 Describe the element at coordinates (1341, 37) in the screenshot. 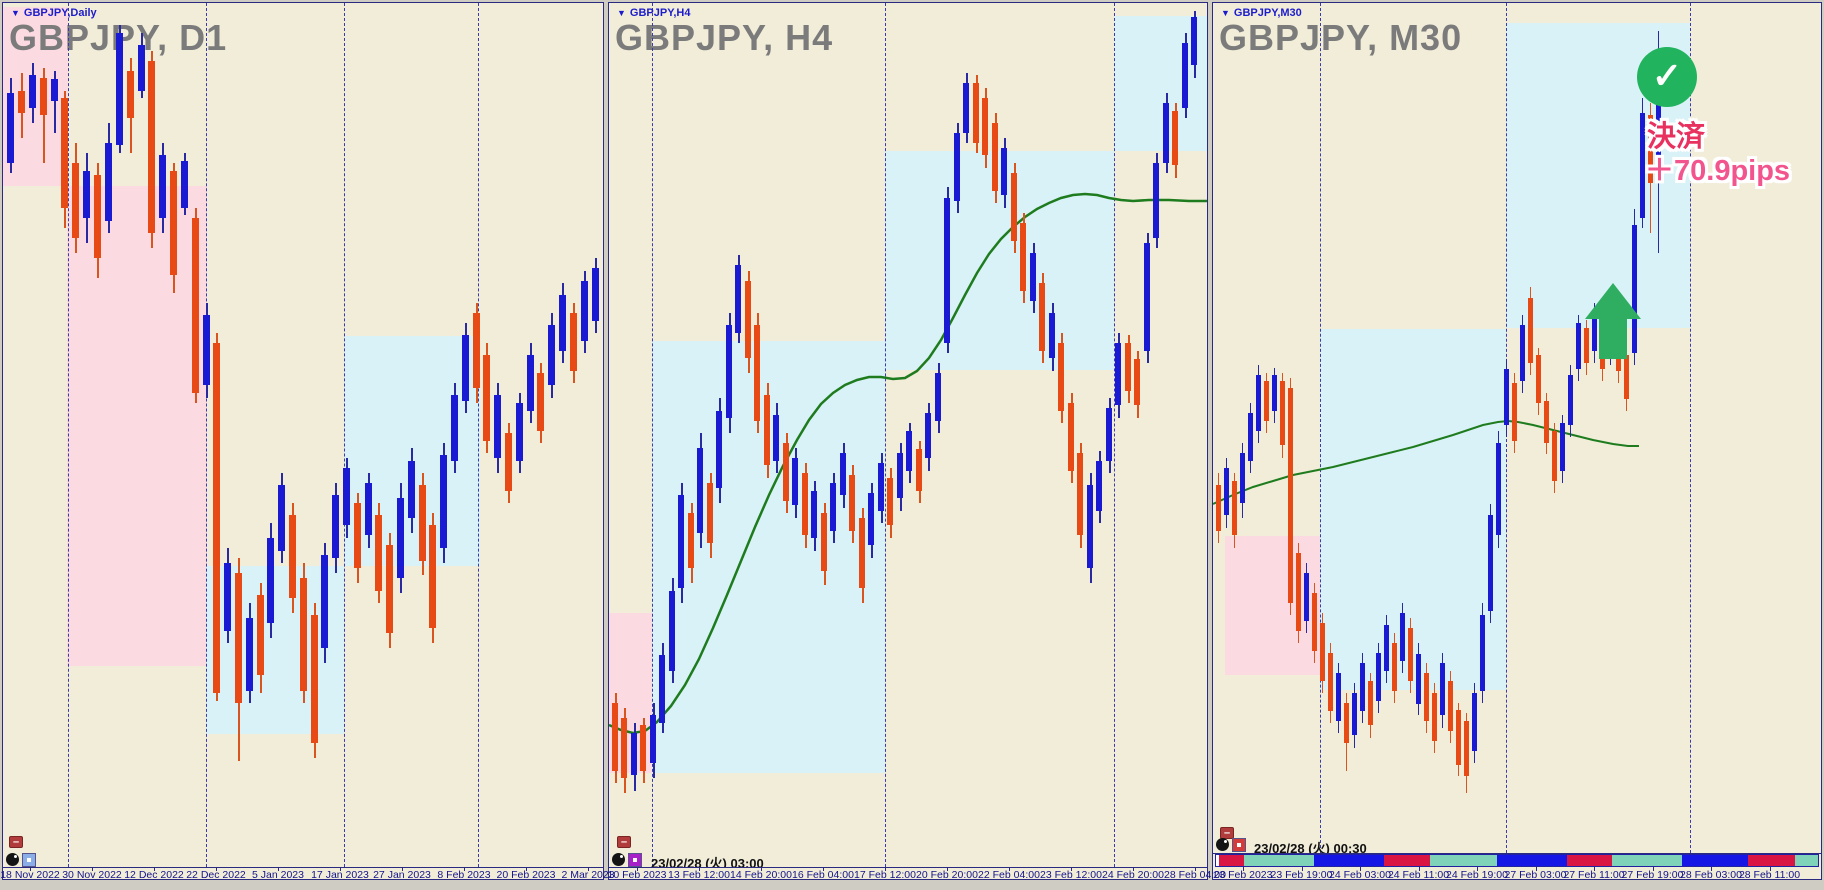

I see `watermark-title-m30: GBPJPY, M30` at that location.